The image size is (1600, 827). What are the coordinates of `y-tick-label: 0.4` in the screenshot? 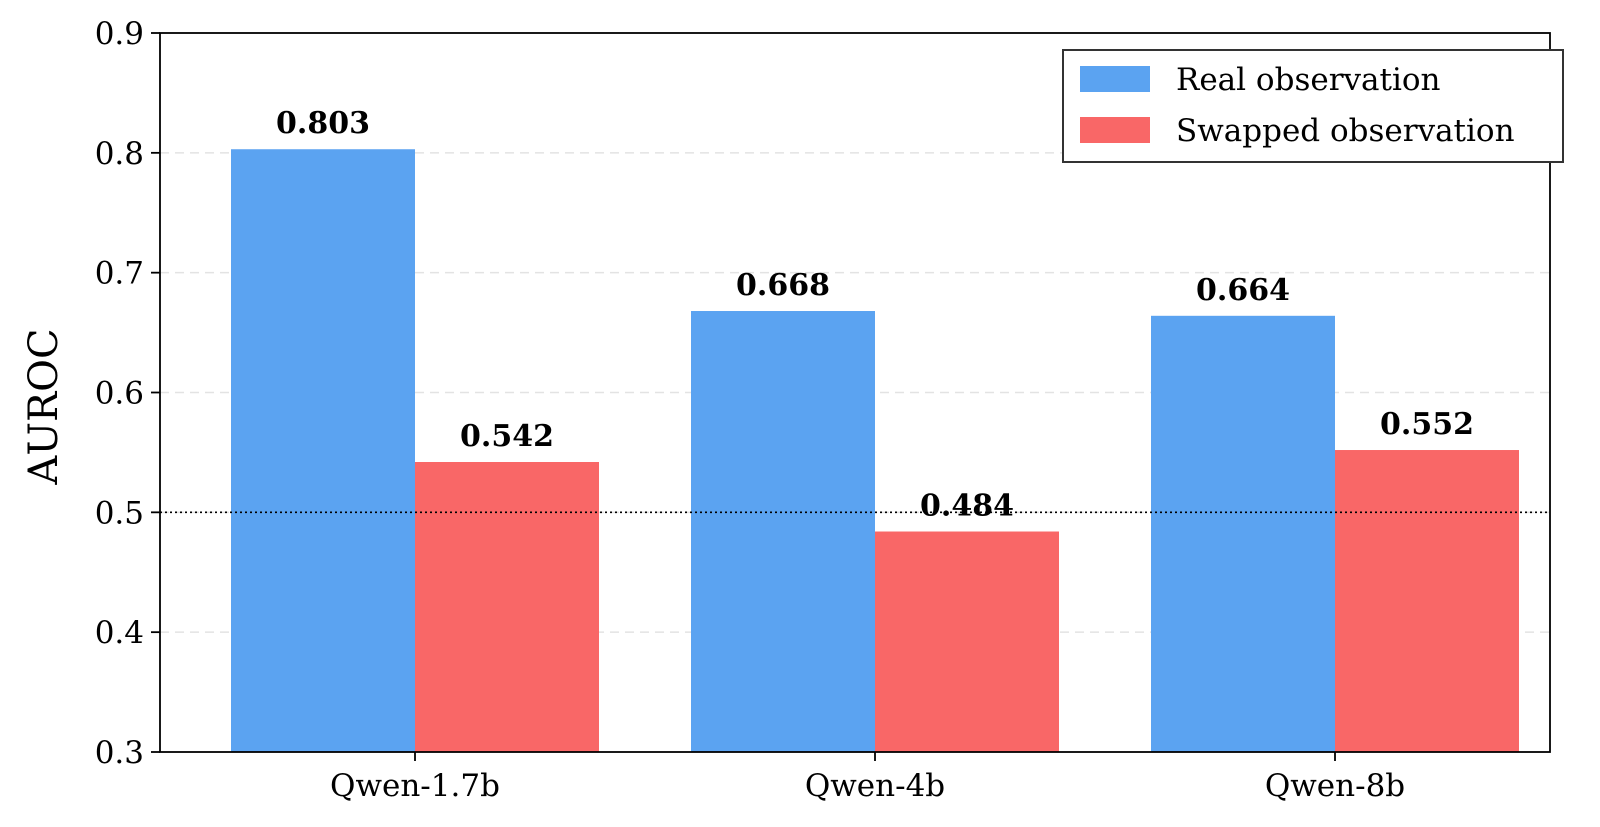 It's located at (119, 633).